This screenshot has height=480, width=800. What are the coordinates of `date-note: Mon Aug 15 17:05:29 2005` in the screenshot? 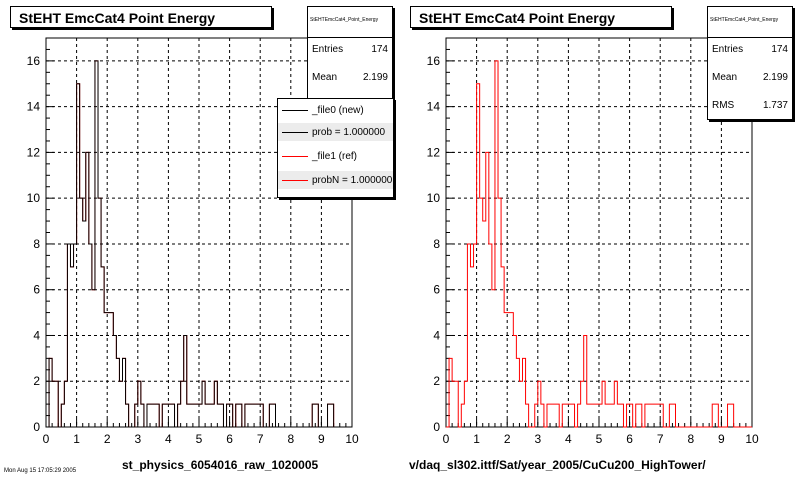 It's located at (40, 471).